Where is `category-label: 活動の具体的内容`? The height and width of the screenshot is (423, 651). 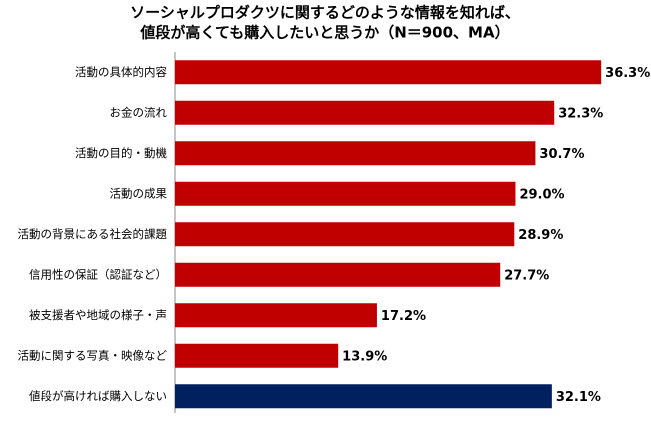
category-label: 活動の具体的内容 is located at coordinates (121, 72).